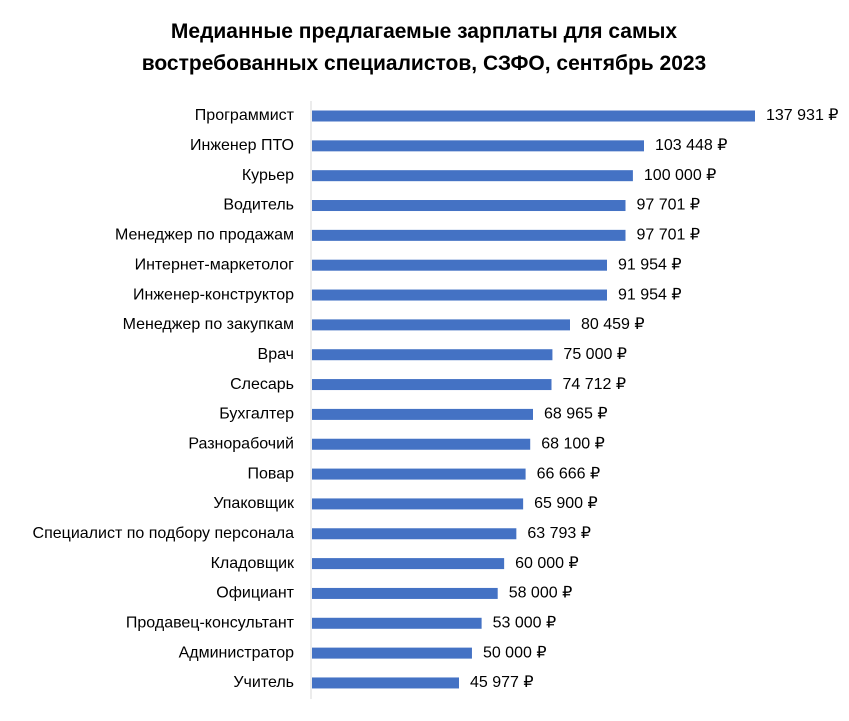  Describe the element at coordinates (215, 264) in the screenshot. I see `category-label: Интернет-маркетолог` at that location.